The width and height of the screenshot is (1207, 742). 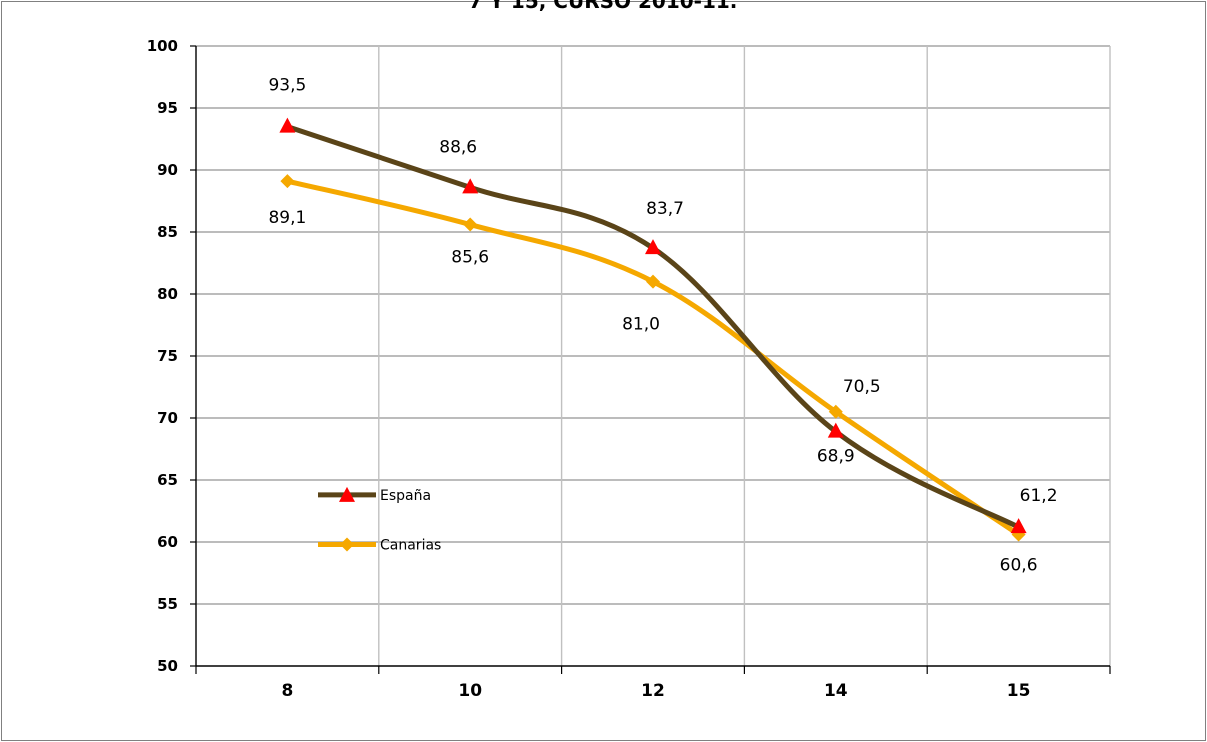 I want to click on data-label: 70,5, so click(x=862, y=387).